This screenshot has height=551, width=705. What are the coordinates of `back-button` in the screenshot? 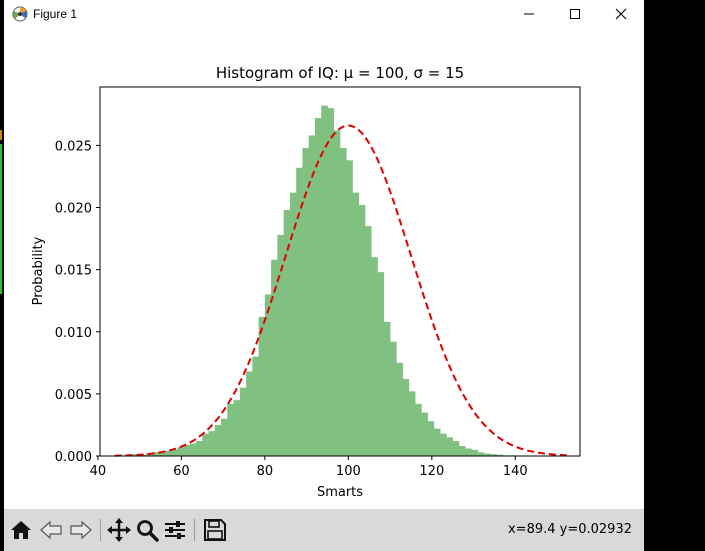 It's located at (51, 530).